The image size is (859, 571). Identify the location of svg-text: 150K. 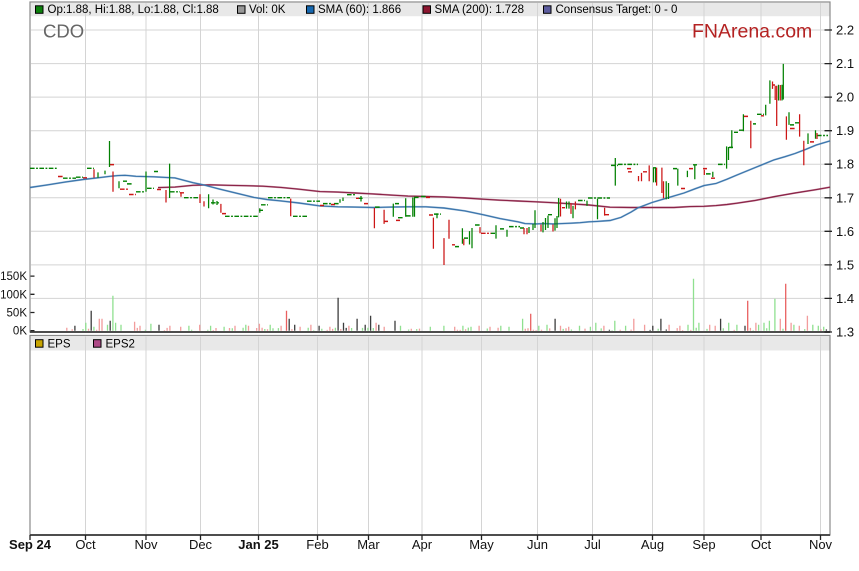
(13, 277).